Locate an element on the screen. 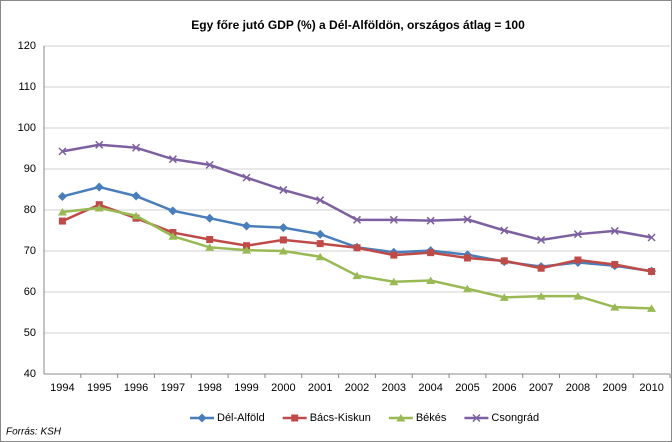 Image resolution: width=672 pixels, height=442 pixels. y-tick-label: 40 is located at coordinates (30, 374).